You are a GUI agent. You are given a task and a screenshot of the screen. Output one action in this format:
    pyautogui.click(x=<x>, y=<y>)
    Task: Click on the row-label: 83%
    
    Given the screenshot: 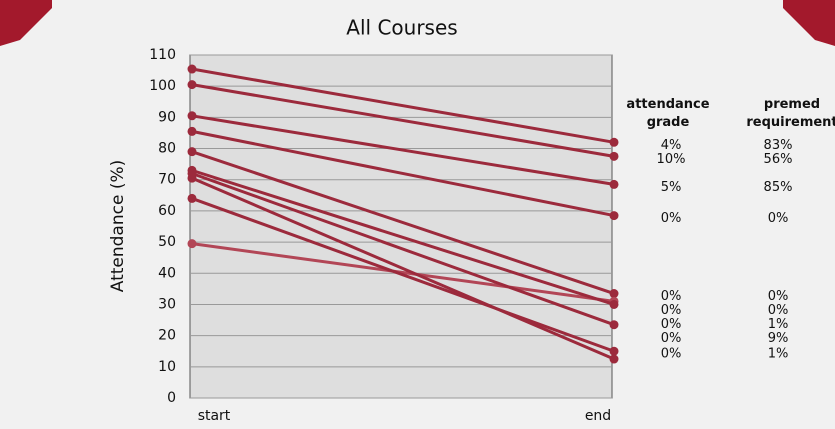 What is the action you would take?
    pyautogui.click(x=778, y=145)
    